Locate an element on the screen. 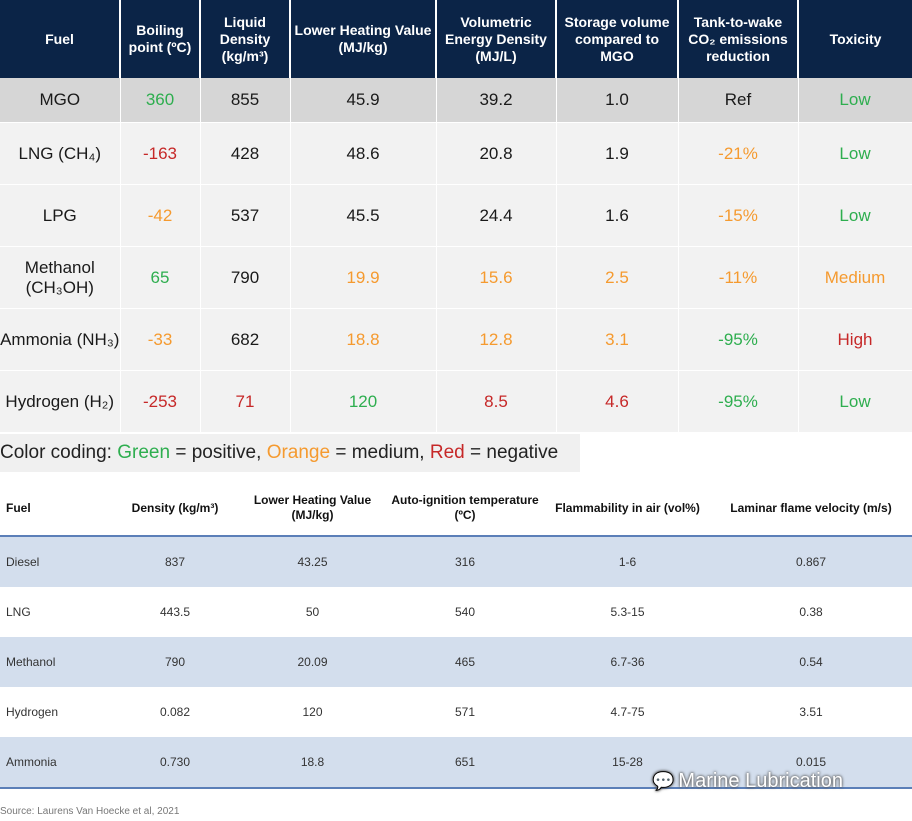  flammability: 1-6 is located at coordinates (627, 561).